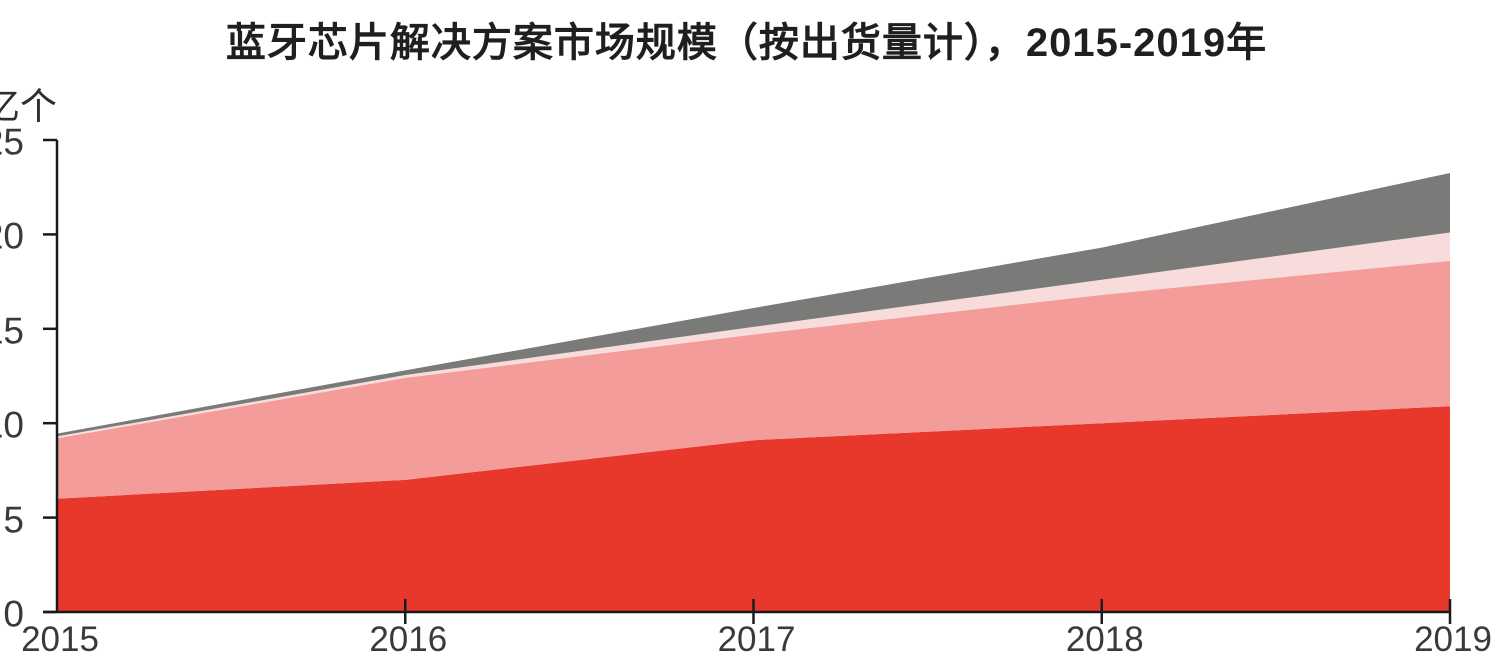 This screenshot has height=666, width=1493. Describe the element at coordinates (28, 106) in the screenshot. I see `y-axis-unit-label: 亿个` at that location.